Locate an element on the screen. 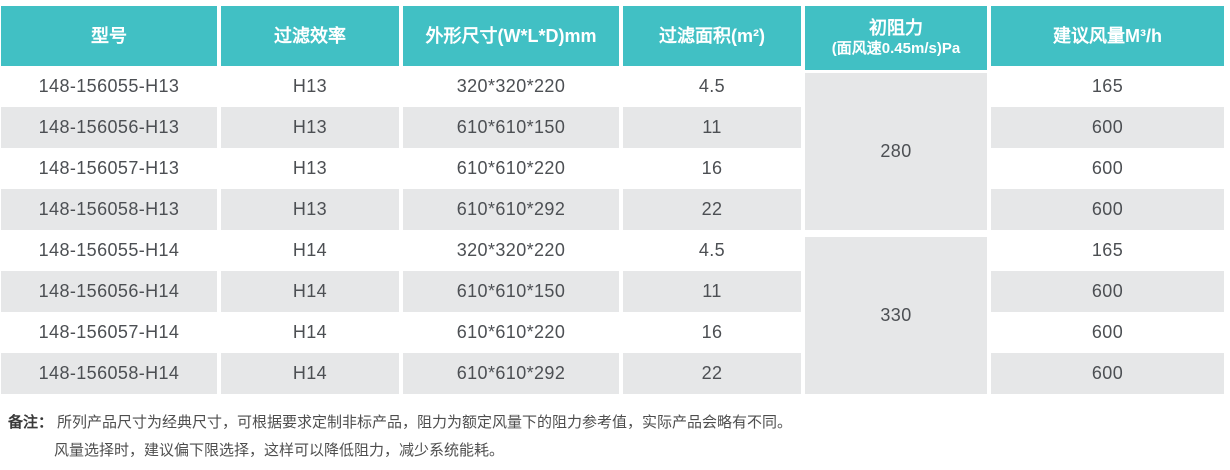 This screenshot has height=470, width=1230. col-header-efficiency: 过滤效率 is located at coordinates (310, 36).